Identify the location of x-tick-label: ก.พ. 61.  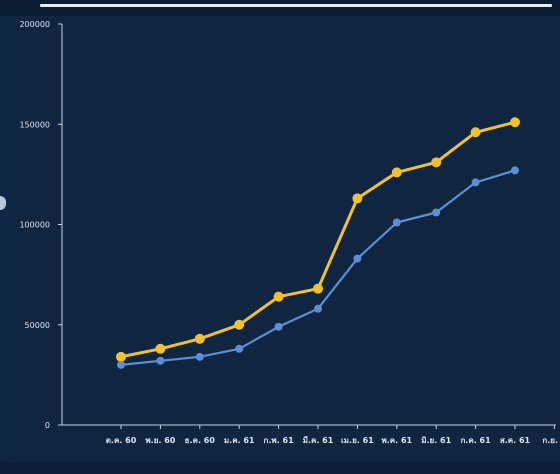
(279, 440).